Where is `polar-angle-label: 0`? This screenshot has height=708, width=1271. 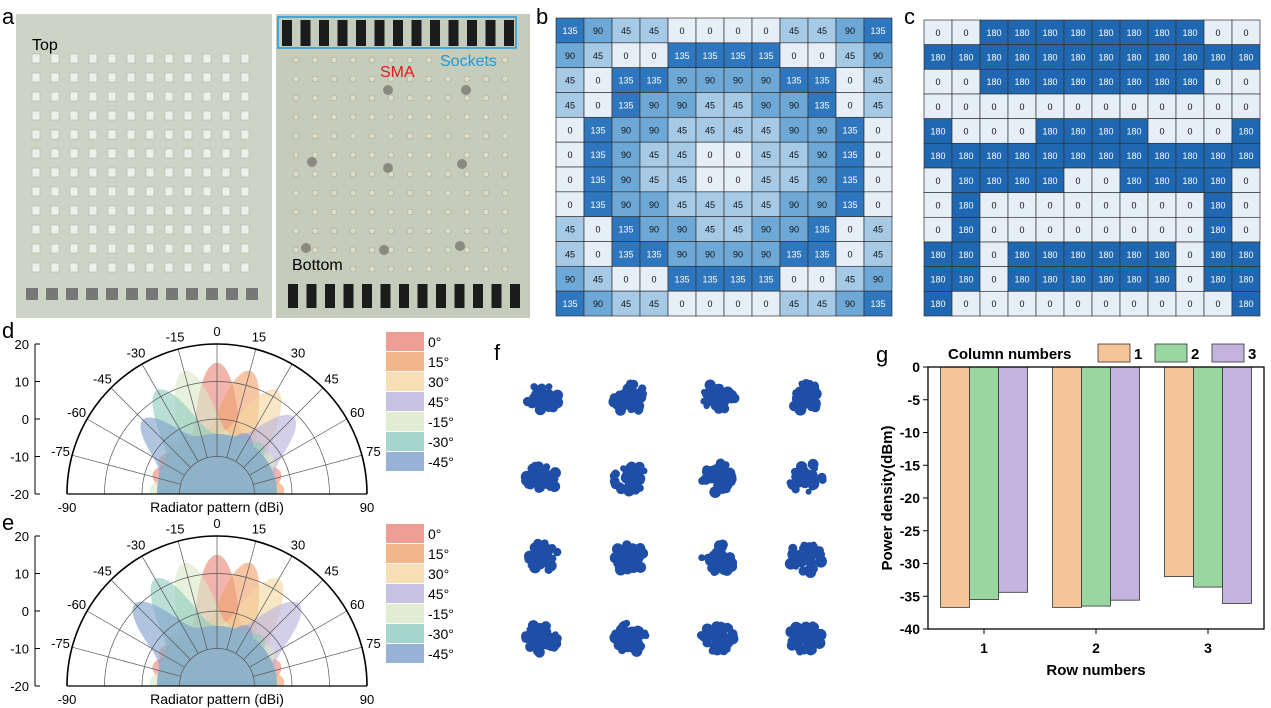
polar-angle-label: 0 is located at coordinates (216, 523).